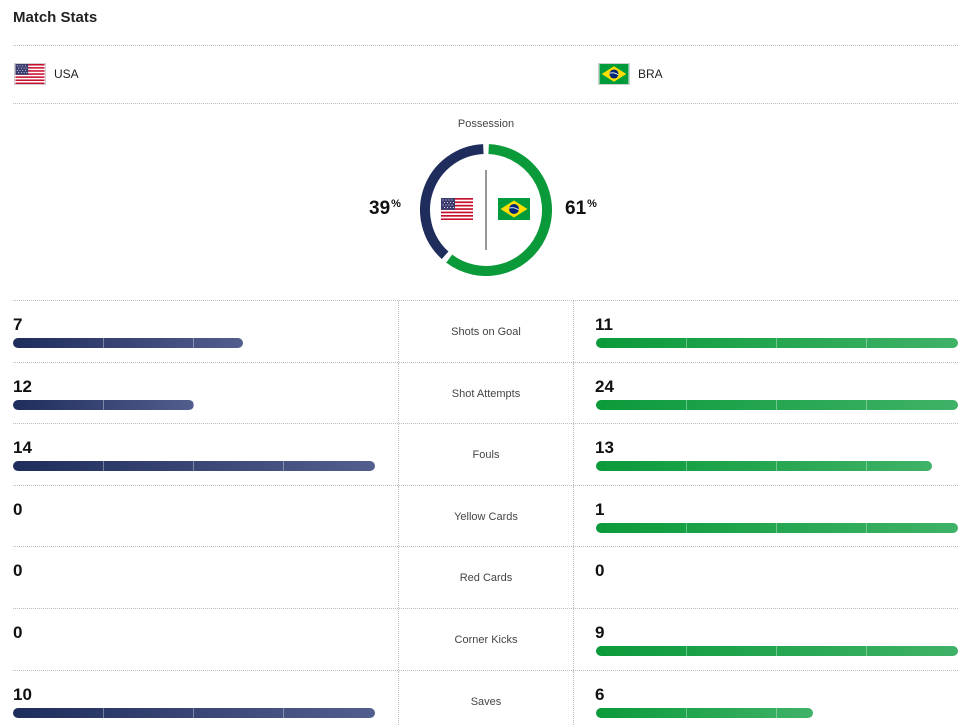  What do you see at coordinates (604, 324) in the screenshot?
I see `stat-away-value: 11` at bounding box center [604, 324].